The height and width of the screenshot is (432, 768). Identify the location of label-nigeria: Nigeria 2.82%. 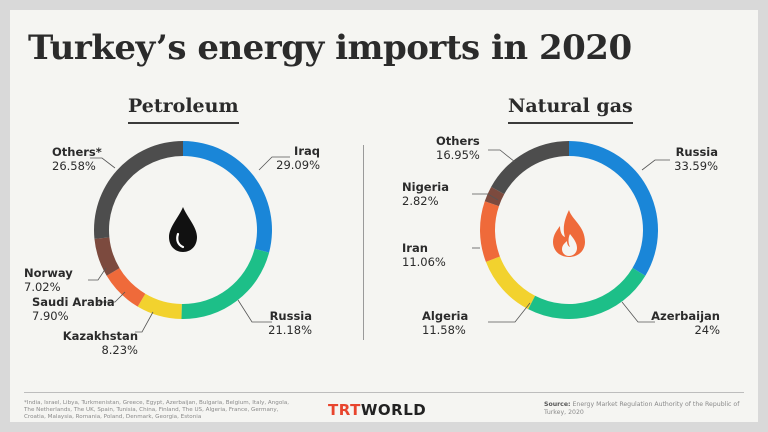
(425, 194).